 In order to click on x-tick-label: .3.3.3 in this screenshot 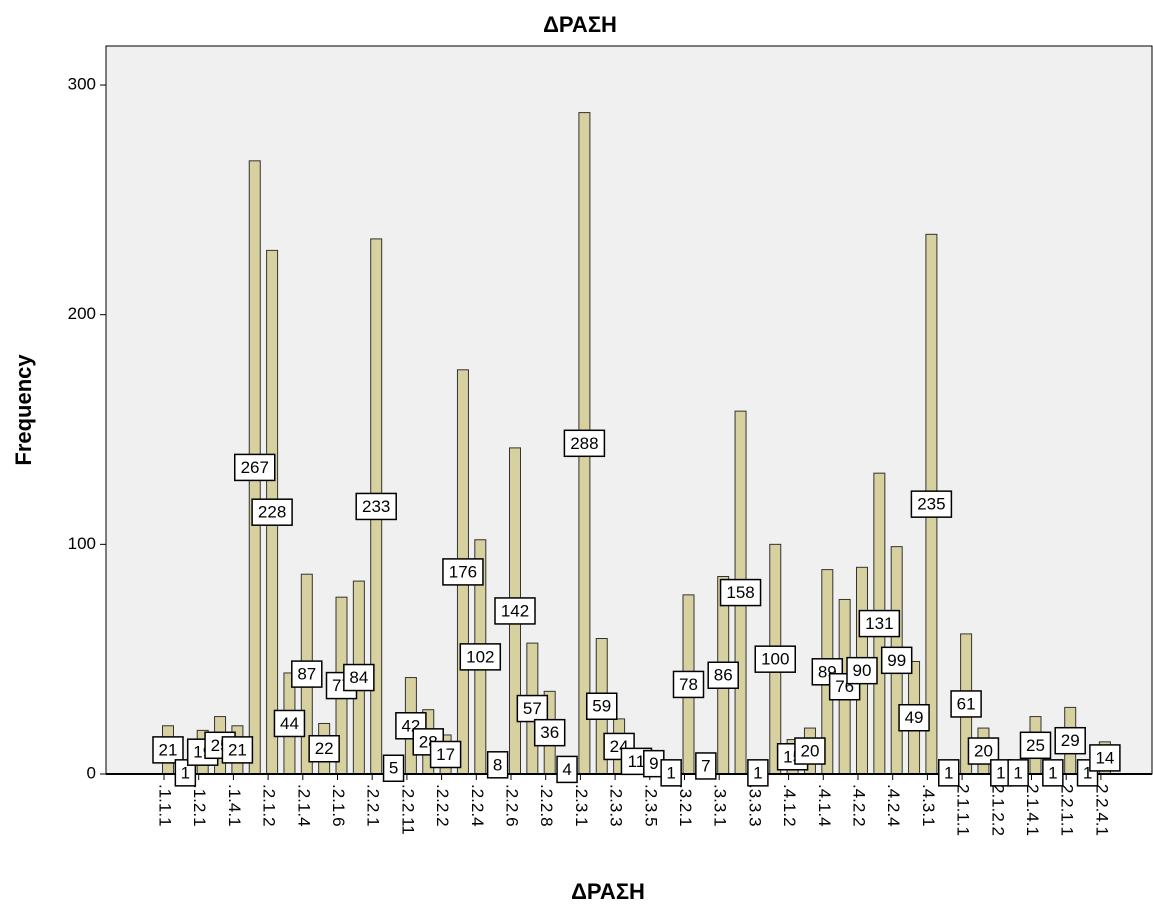, I will do `click(754, 805)`.